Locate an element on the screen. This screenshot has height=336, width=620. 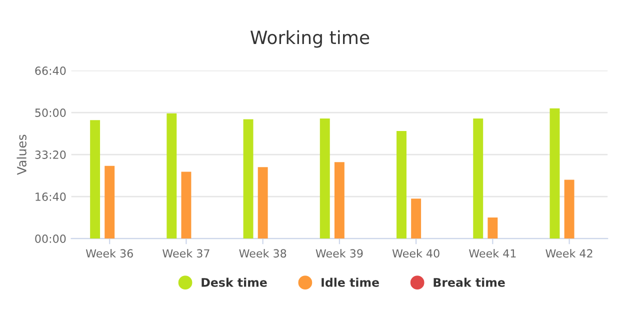
y-tick-label: 66:40 is located at coordinates (50, 70).